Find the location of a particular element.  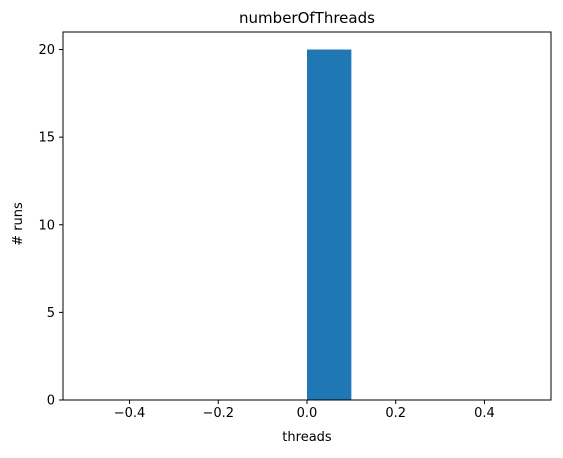

y-tick-label: 0 is located at coordinates (51, 401).